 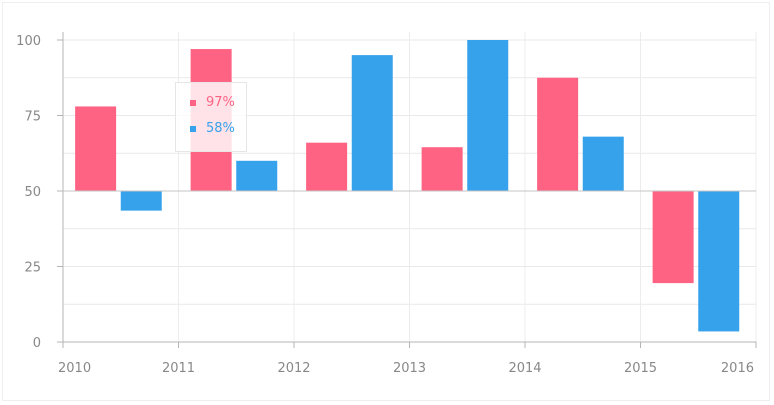 I want to click on x-axis-labels: 2010 2011 2012 2013 2014 2015 2016, so click(x=406, y=368).